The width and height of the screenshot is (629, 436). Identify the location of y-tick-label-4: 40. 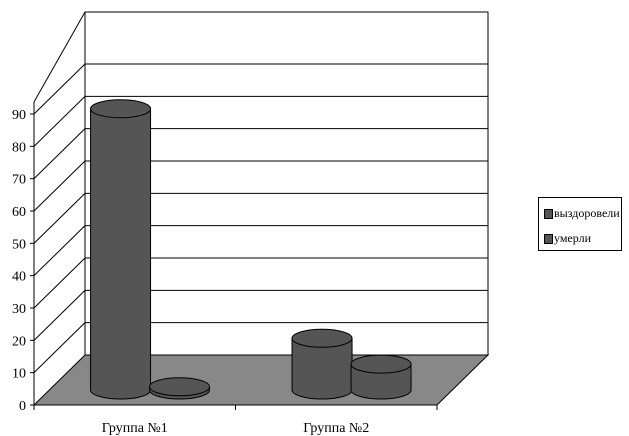
(19, 277).